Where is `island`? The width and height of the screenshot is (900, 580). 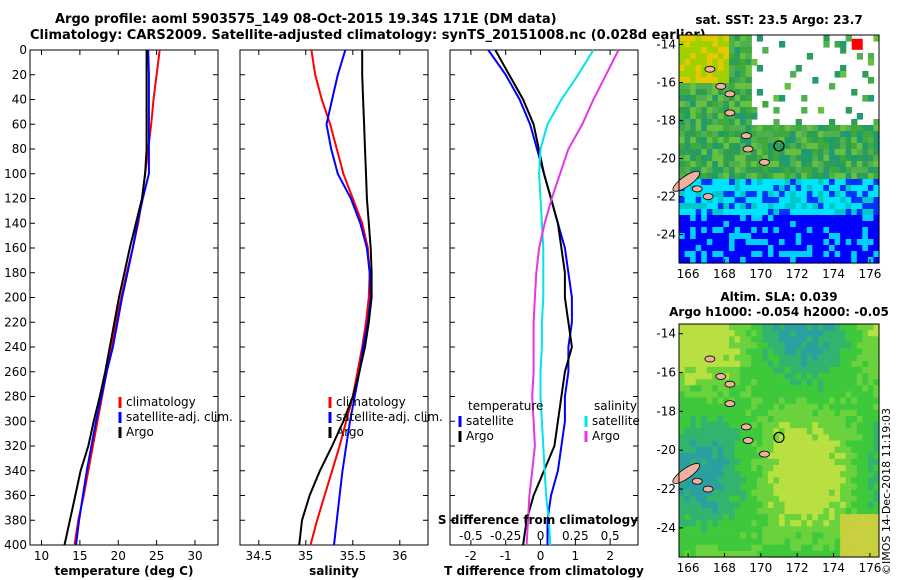 island is located at coordinates (730, 94).